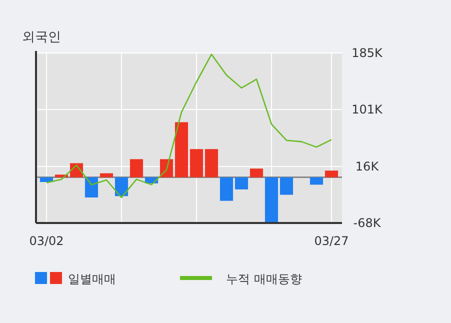  What do you see at coordinates (41, 37) in the screenshot?
I see `chart-title: 외국인` at bounding box center [41, 37].